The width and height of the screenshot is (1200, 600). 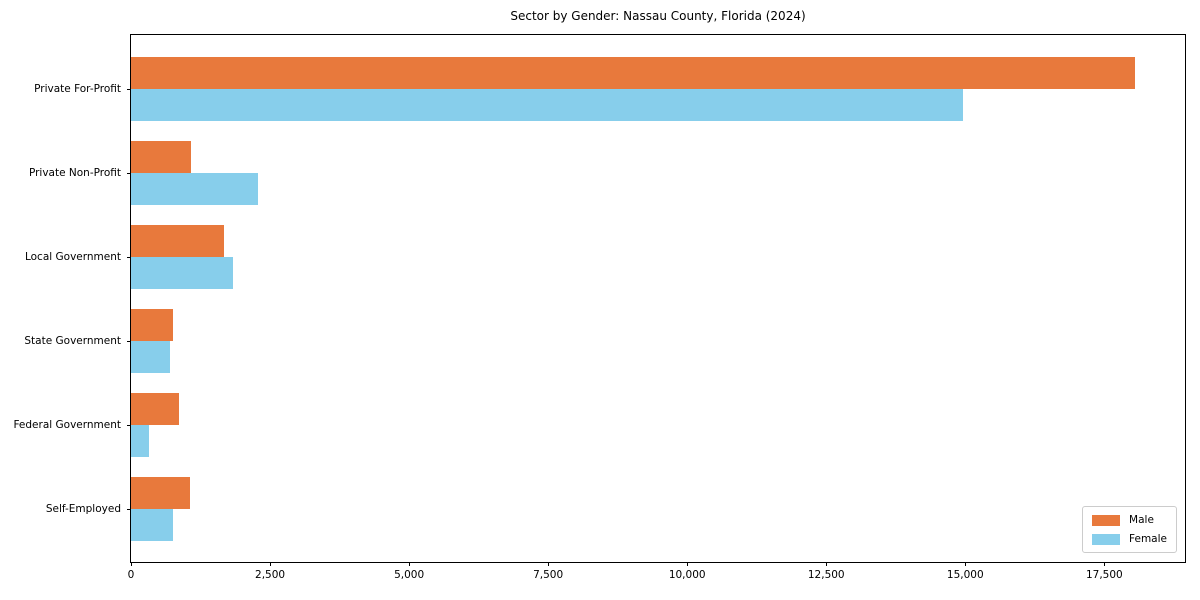 What do you see at coordinates (182, 273) in the screenshot?
I see `bar-female-local-government` at bounding box center [182, 273].